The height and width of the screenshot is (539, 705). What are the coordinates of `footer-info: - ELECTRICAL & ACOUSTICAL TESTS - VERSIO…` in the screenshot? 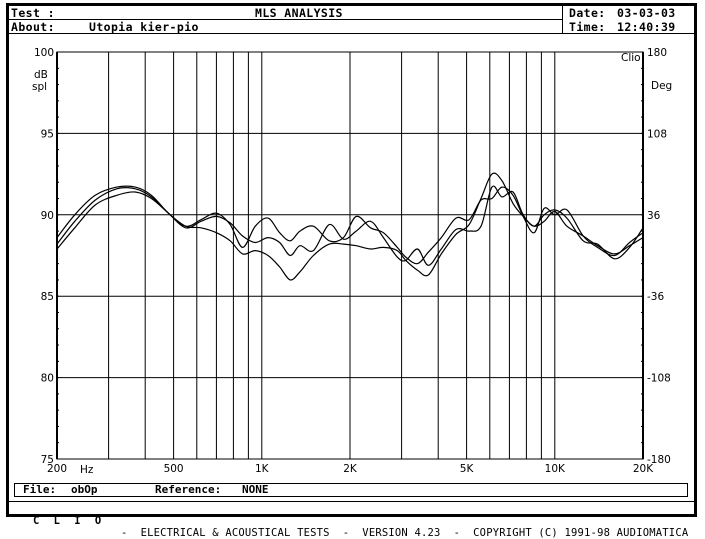 It's located at (405, 533).